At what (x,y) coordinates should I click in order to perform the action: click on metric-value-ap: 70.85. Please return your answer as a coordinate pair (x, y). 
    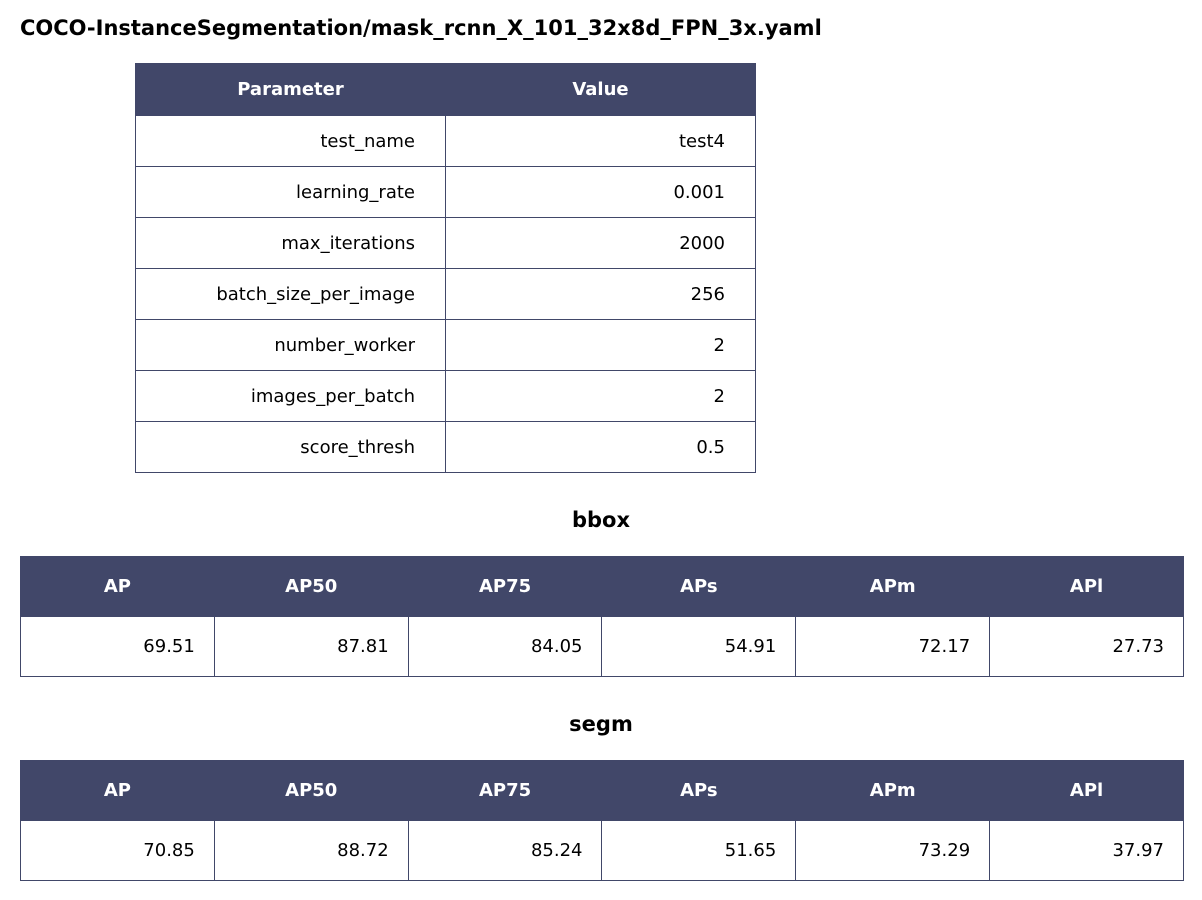
    Looking at the image, I should click on (117, 850).